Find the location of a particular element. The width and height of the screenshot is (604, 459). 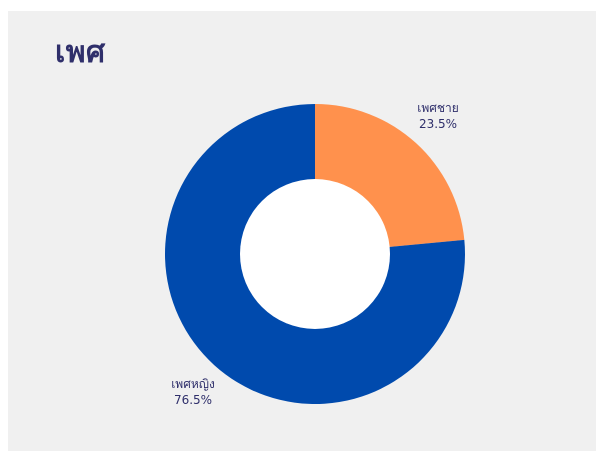

slice-label-2: เพศหญิง is located at coordinates (193, 384).